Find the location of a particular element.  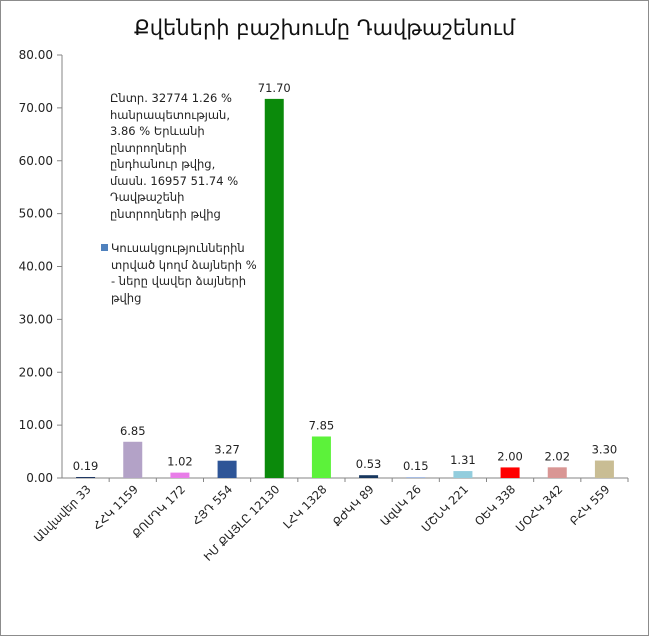

chart-note-line: հանրապետության, is located at coordinates (170, 114).